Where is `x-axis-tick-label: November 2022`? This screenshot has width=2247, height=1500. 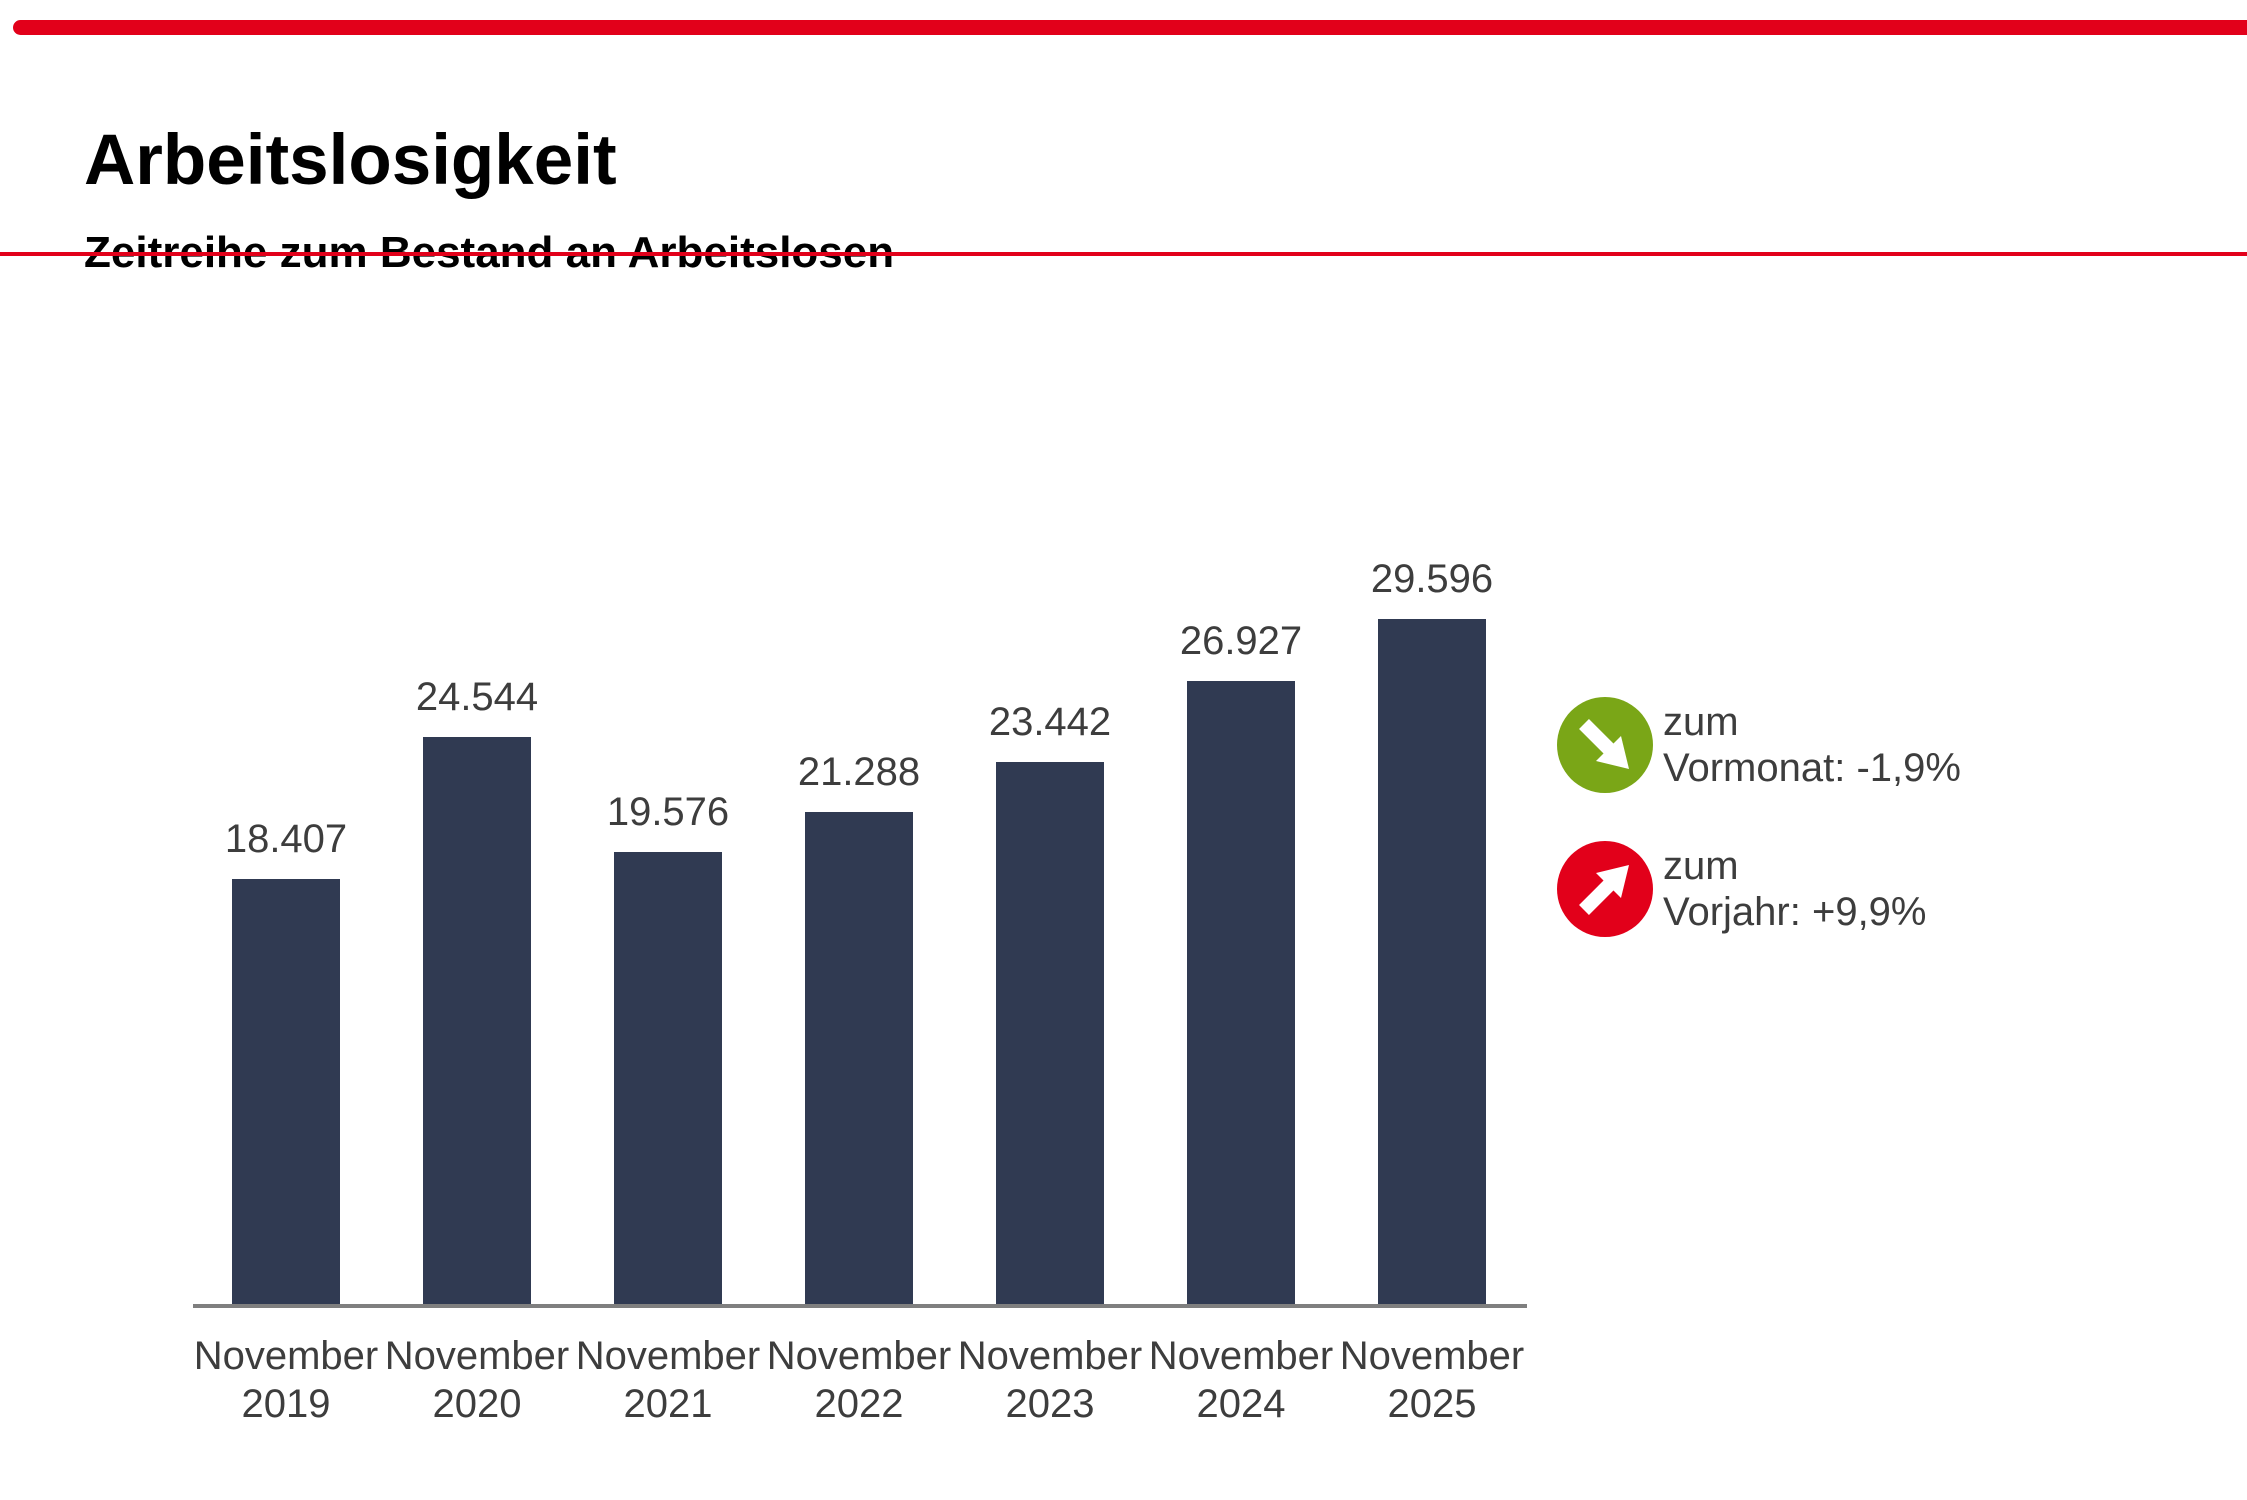
x-axis-tick-label: November 2022 is located at coordinates (859, 1380).